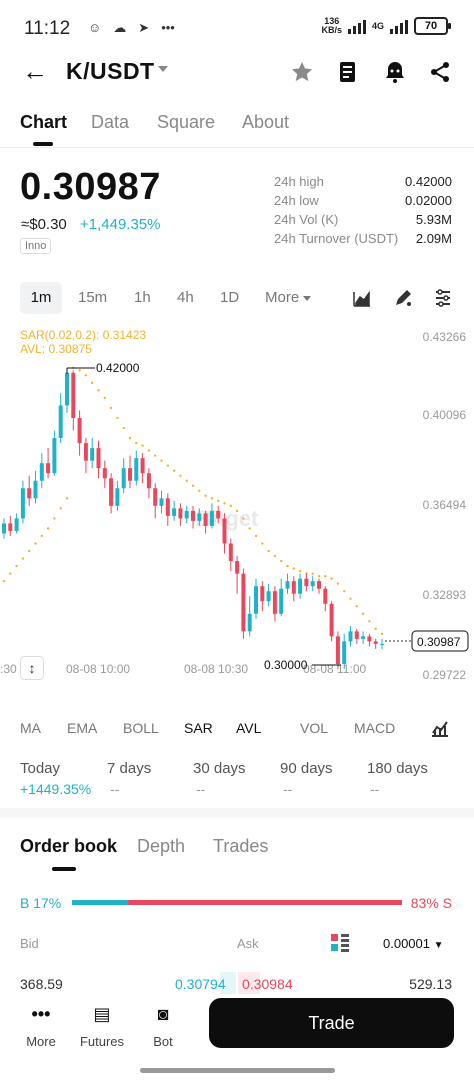 The image size is (474, 1080). Describe the element at coordinates (64, 869) in the screenshot. I see `active-tab-indicator` at that location.